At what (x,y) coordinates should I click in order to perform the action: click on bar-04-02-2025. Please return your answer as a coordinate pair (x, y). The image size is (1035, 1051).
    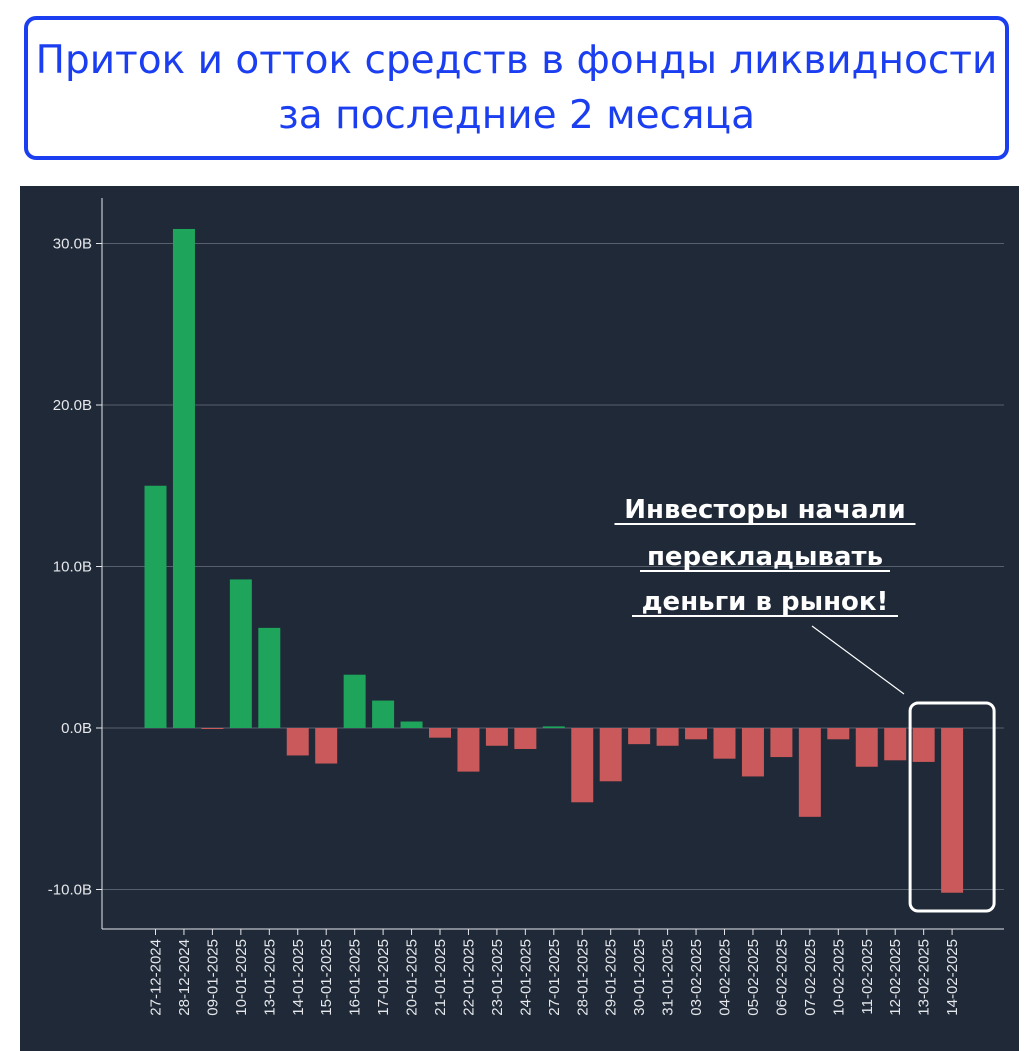
    Looking at the image, I should click on (724, 743).